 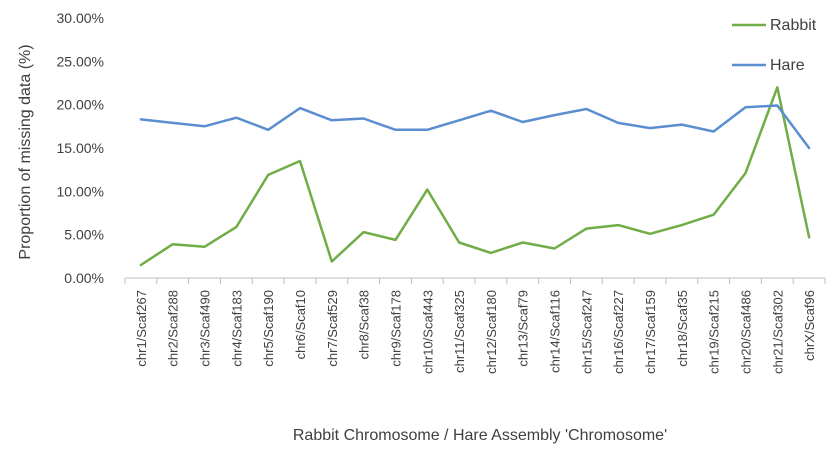 I want to click on x-tick-label: chr5/Scaf190, so click(x=268, y=328).